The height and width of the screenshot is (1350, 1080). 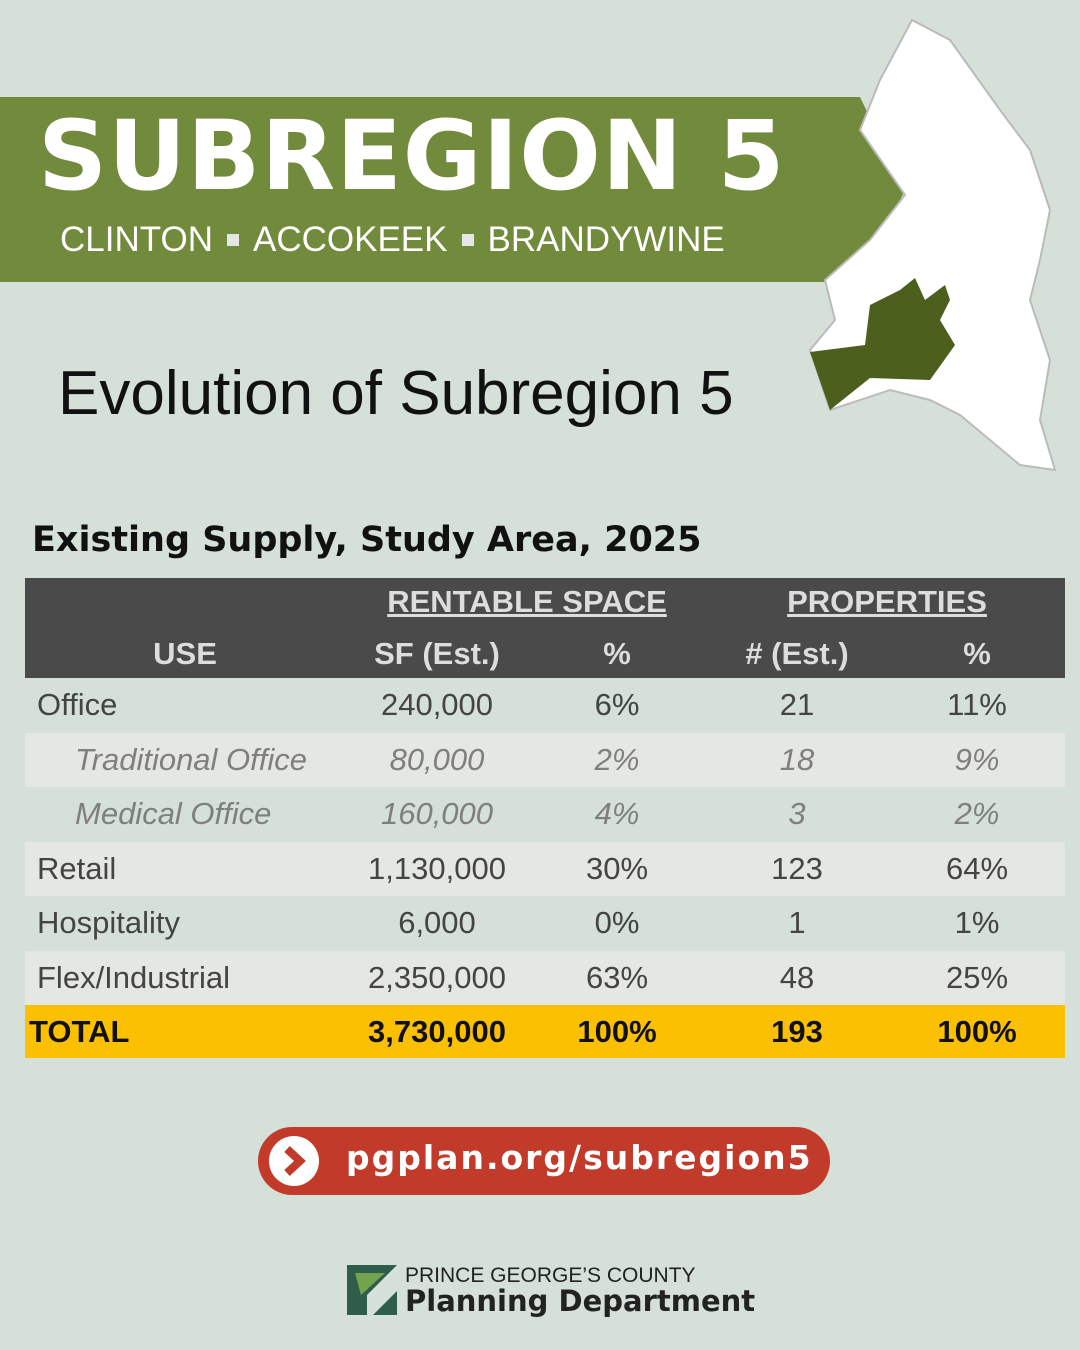 I want to click on table-cell: 21, so click(x=797, y=705).